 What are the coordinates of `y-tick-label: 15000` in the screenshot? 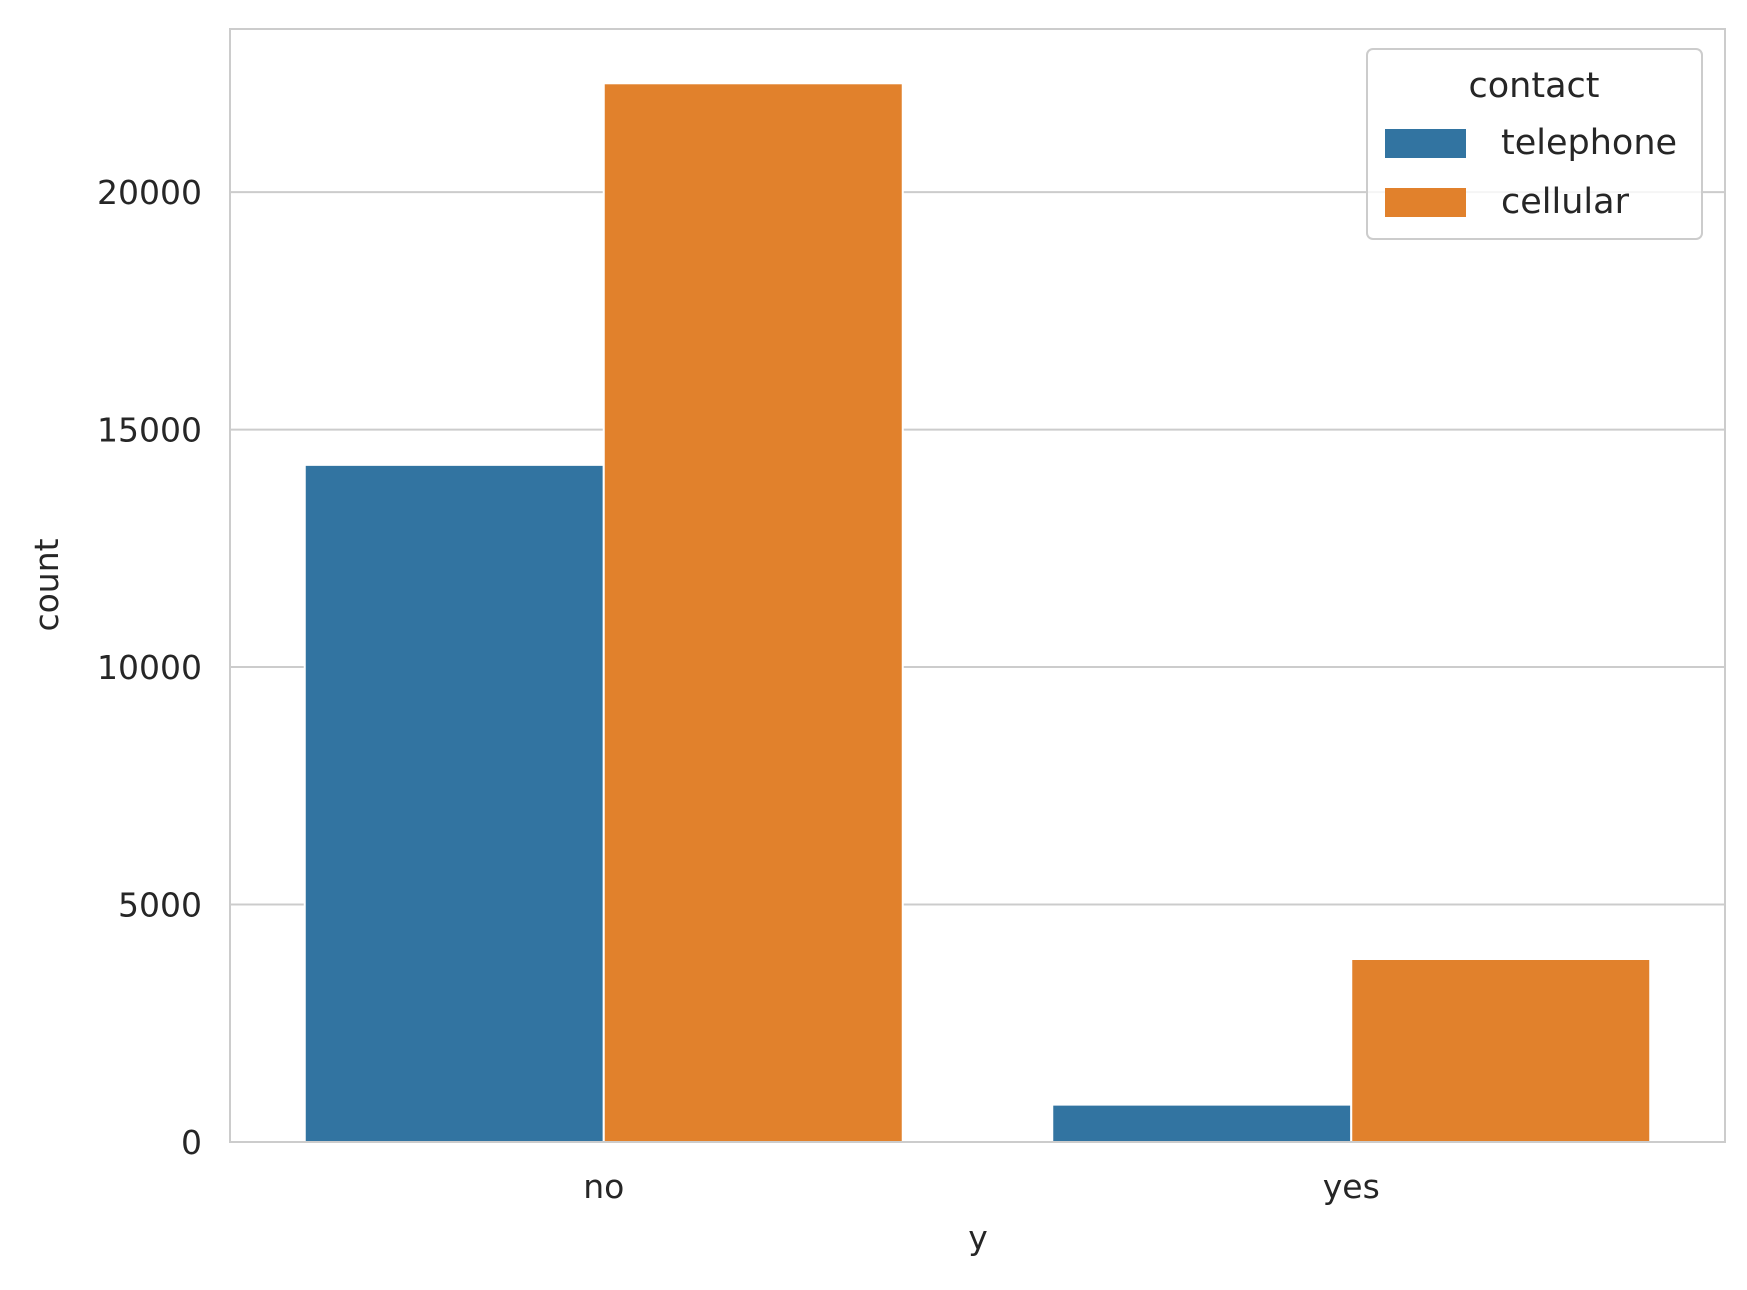 It's located at (149, 430).